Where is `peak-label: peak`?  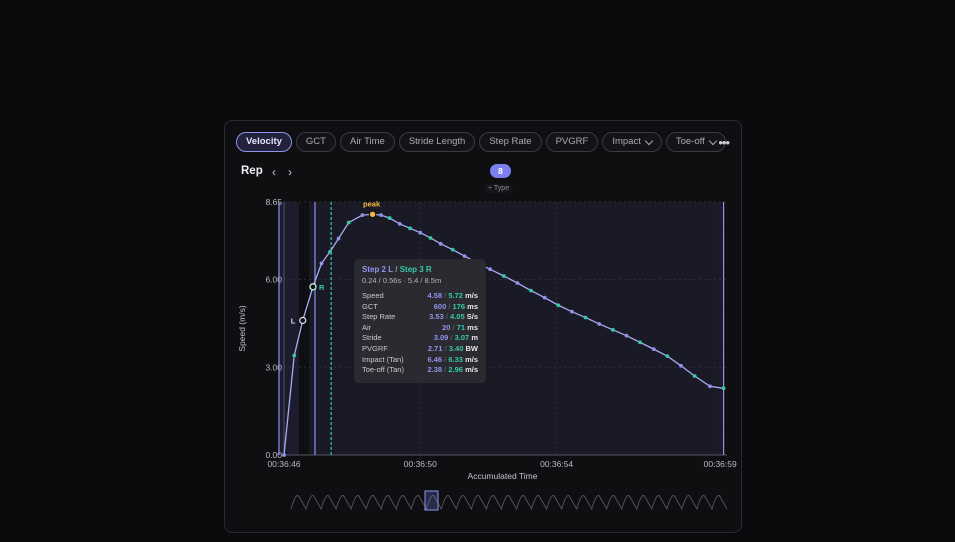 peak-label: peak is located at coordinates (372, 203).